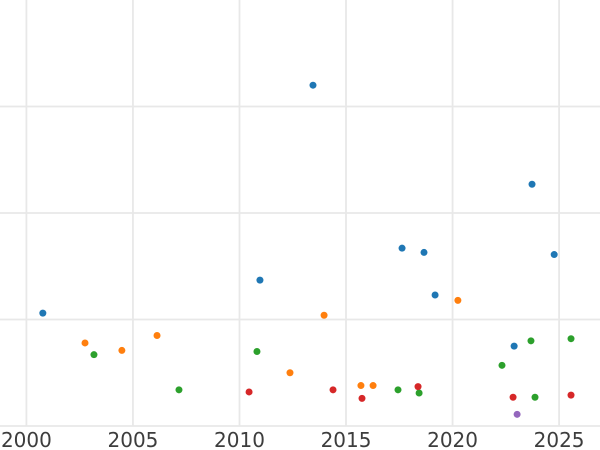  I want to click on x-tick-label: 2025, so click(559, 439).